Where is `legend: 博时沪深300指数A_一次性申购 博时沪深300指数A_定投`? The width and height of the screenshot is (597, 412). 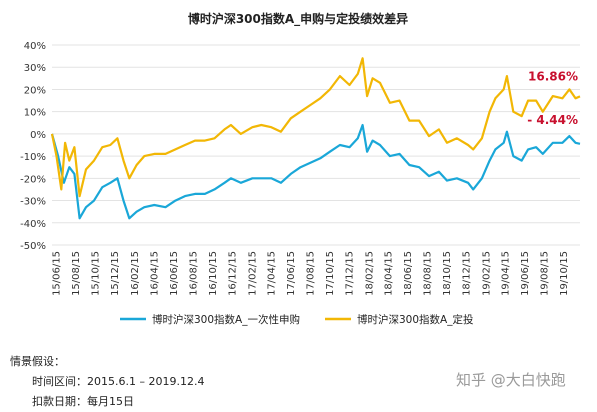 legend: 博时沪深300指数A_一次性申购 博时沪深300指数A_定投 is located at coordinates (297, 319).